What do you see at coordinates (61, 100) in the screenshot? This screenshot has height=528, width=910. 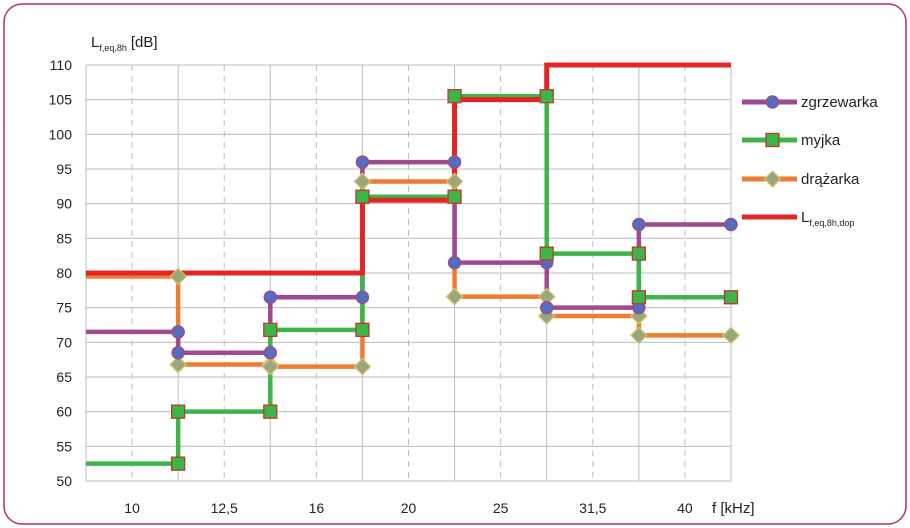 I see `y-tick-label: 105` at bounding box center [61, 100].